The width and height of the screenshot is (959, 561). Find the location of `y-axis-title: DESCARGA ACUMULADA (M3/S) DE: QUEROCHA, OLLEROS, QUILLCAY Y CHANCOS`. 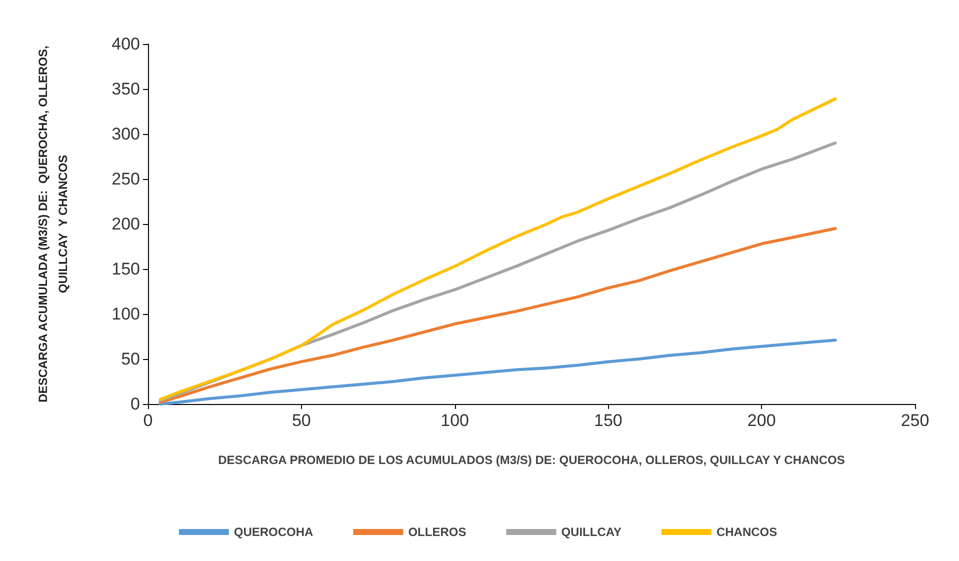

y-axis-title: DESCARGA ACUMULADA (M3/S) DE: QUEROCHA, OLLEROS, QUILLCAY Y CHANCOS is located at coordinates (53, 224).